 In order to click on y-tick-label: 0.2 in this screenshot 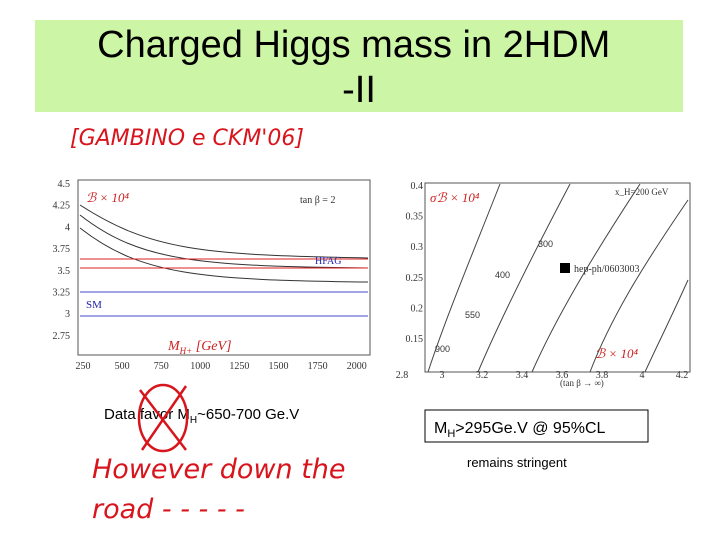, I will do `click(417, 308)`.